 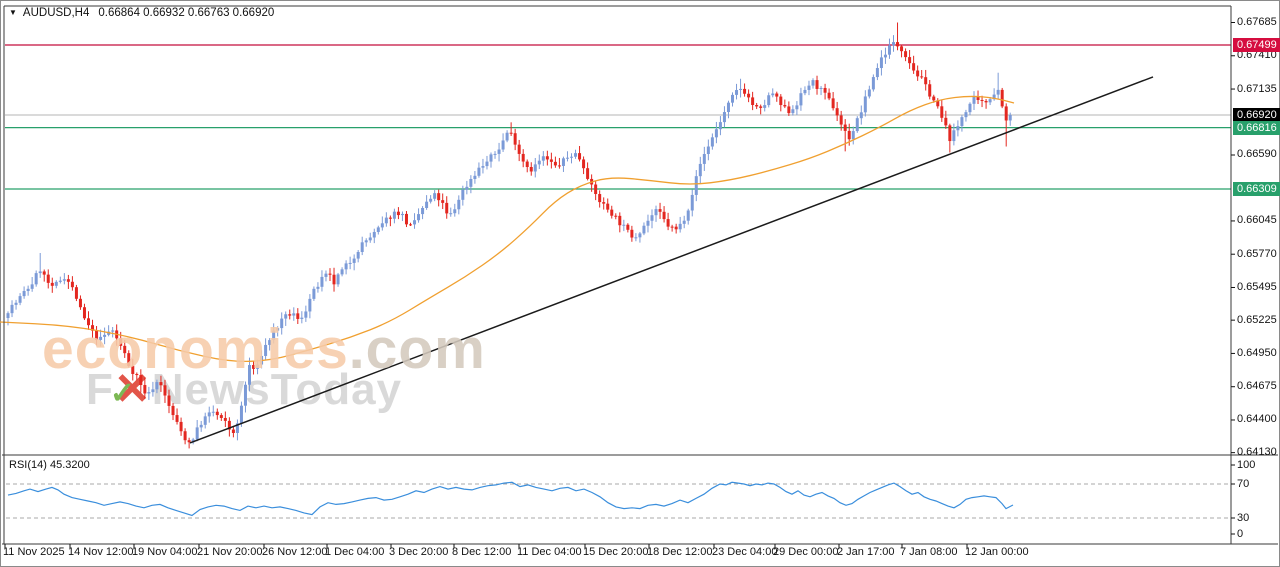 I want to click on time-axis-label: 14 Nov 12:00, so click(x=101, y=552).